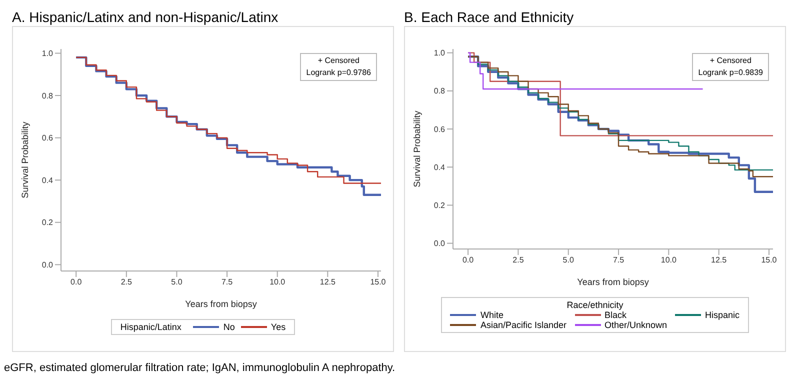 The image size is (793, 384). What do you see at coordinates (595, 305) in the screenshot?
I see `legend-title: Race/ethnicity` at bounding box center [595, 305].